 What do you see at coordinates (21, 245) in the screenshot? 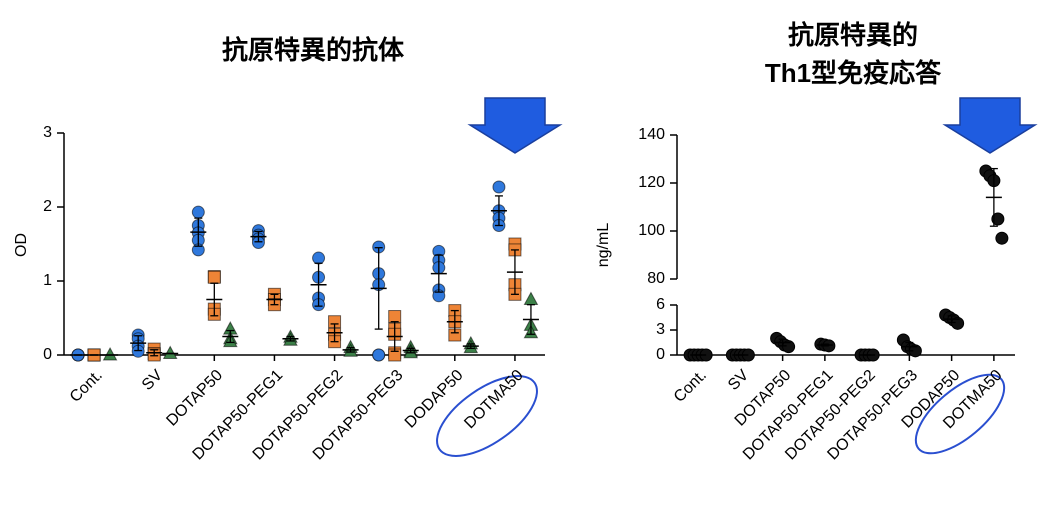
I see `y-axis-label: OD` at bounding box center [21, 245].